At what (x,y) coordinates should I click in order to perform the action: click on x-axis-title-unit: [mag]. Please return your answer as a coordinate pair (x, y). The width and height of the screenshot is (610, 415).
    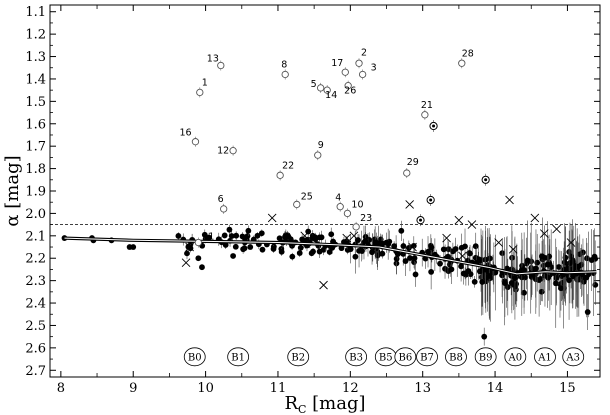
    Looking at the image, I should click on (335, 403).